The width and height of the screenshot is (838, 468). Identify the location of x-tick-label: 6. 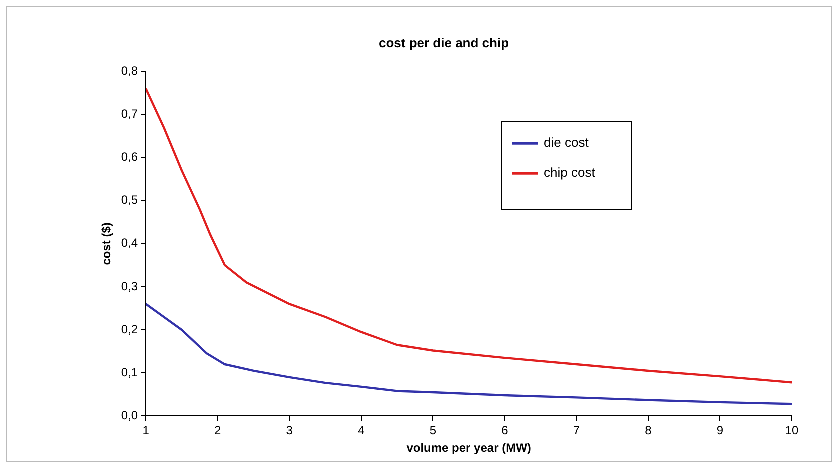
(505, 431).